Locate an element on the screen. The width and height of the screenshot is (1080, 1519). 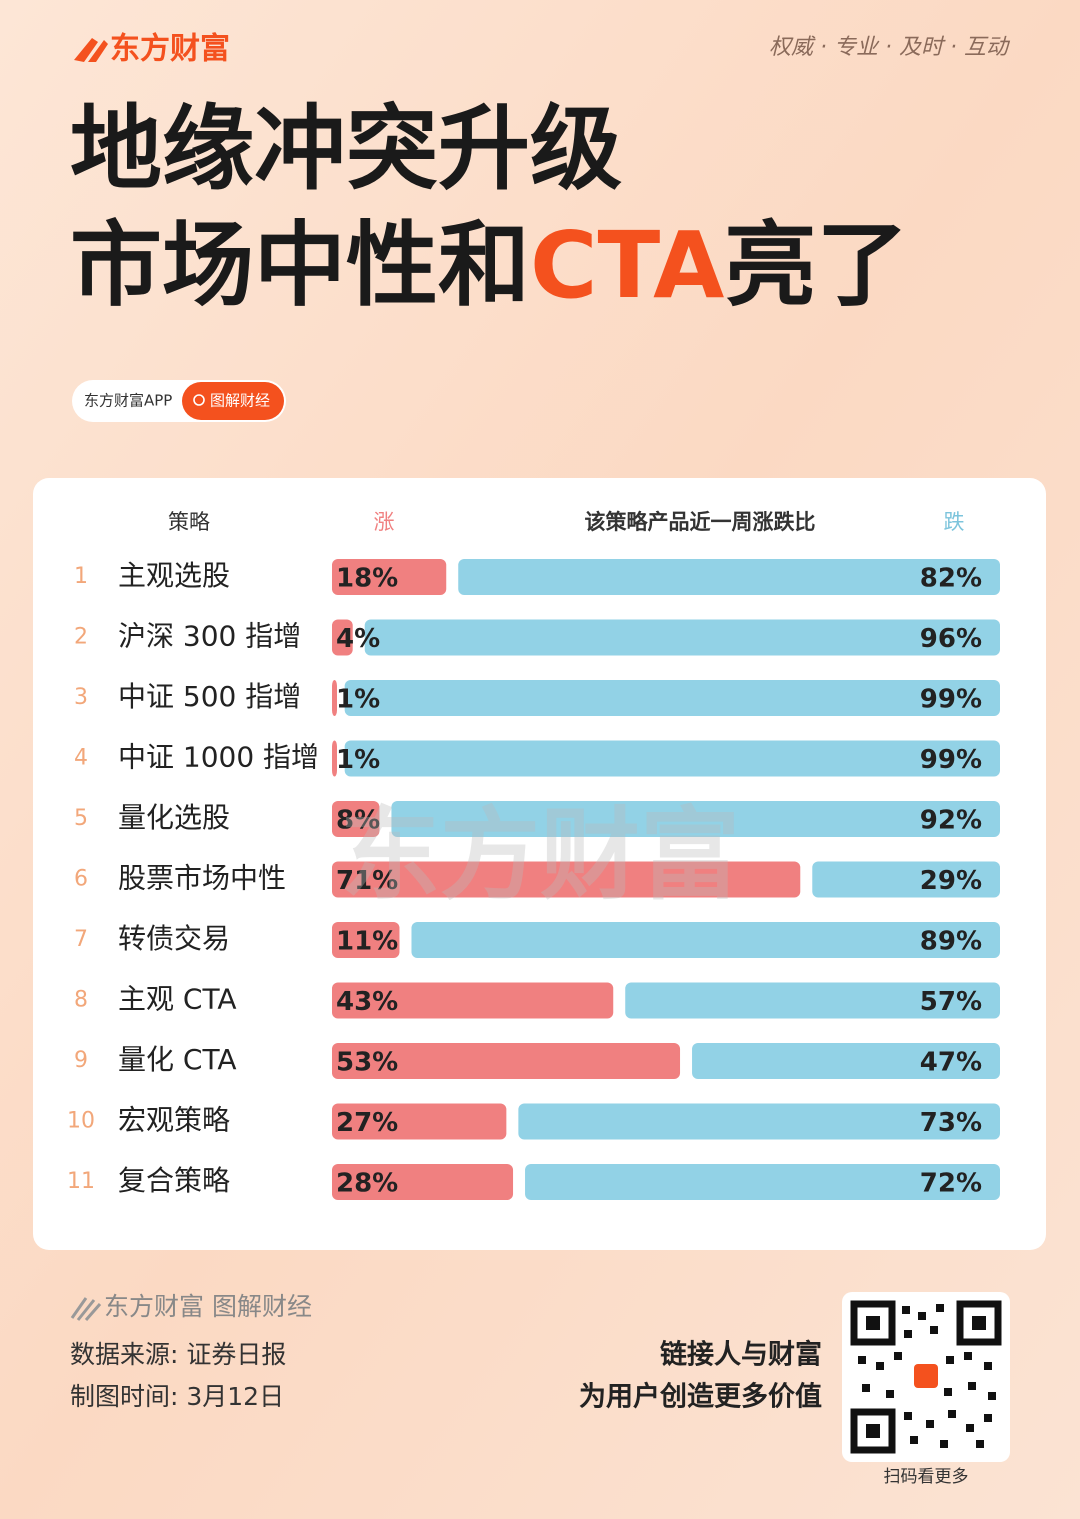
value-label-down: 73% is located at coordinates (951, 1123).